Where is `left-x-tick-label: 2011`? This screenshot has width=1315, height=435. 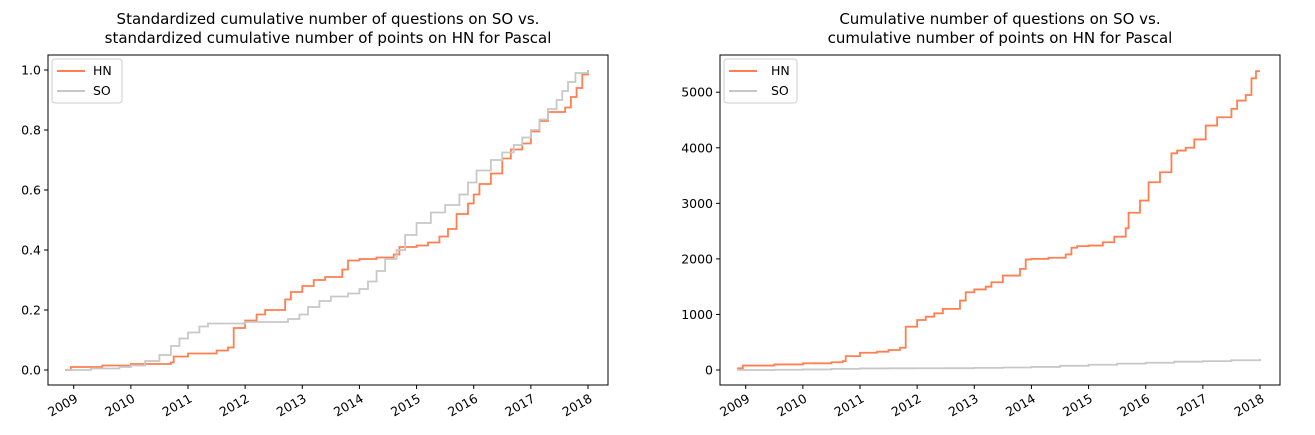
left-x-tick-label: 2011 is located at coordinates (176, 405).